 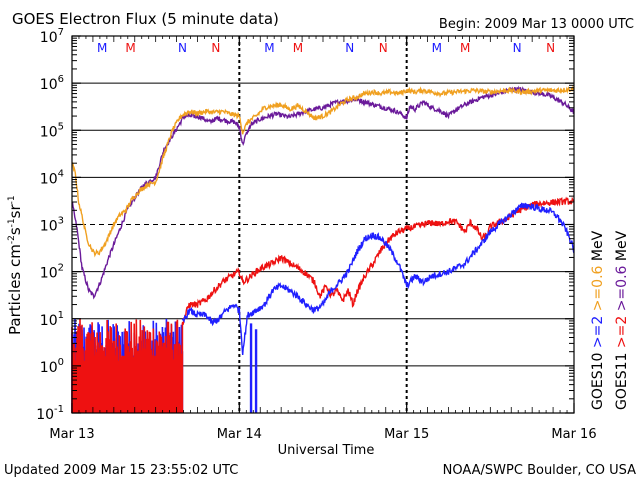 I want to click on updated-timestamp: Updated 2009 Mar 15 23:55:02 UTC, so click(x=121, y=470).